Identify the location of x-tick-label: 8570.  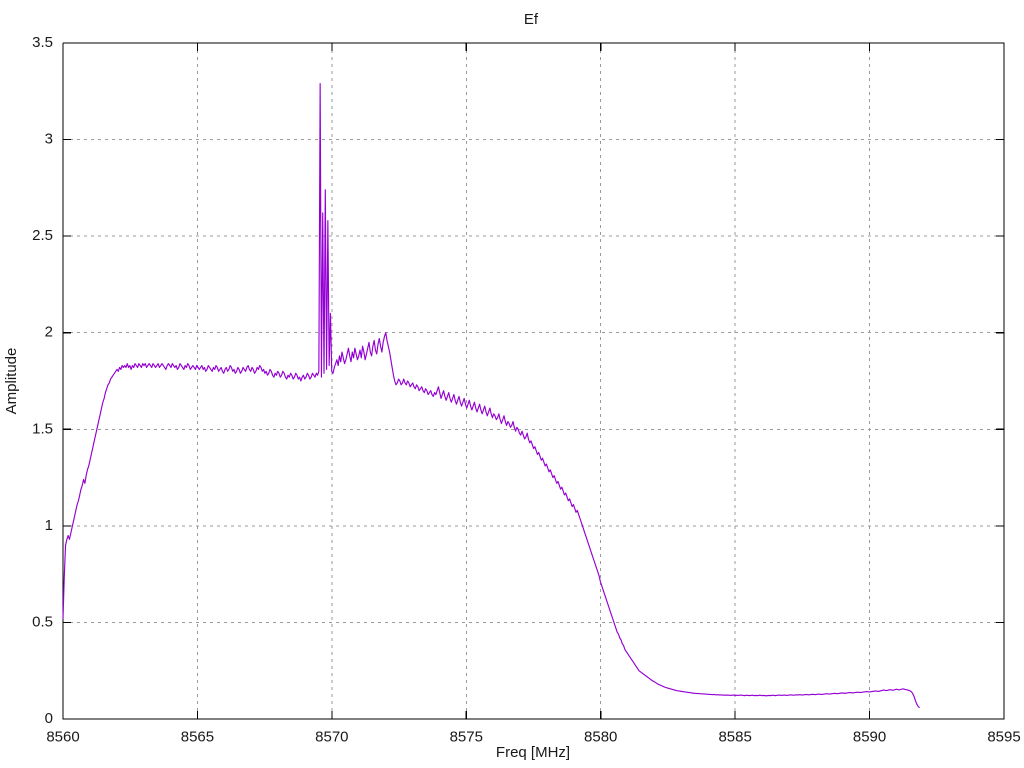
(331, 736).